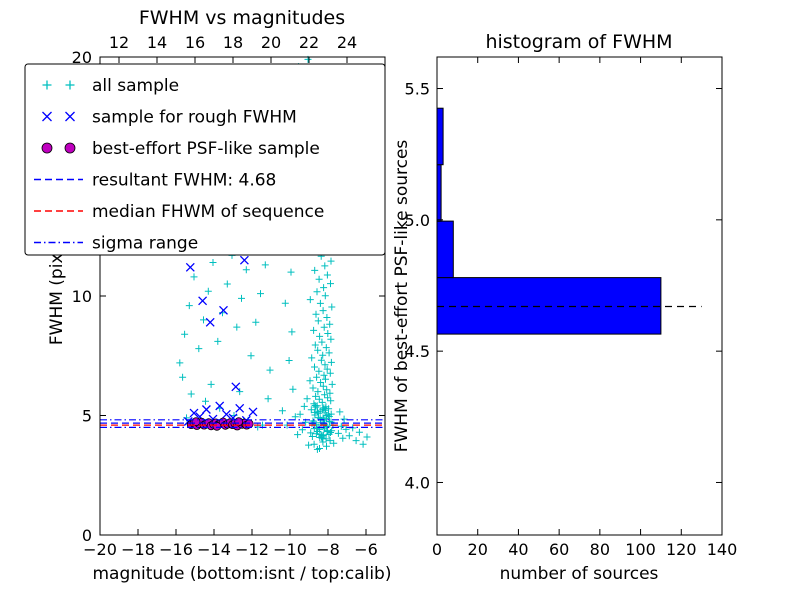  I want to click on left-top-tick-label: 18, so click(233, 42).